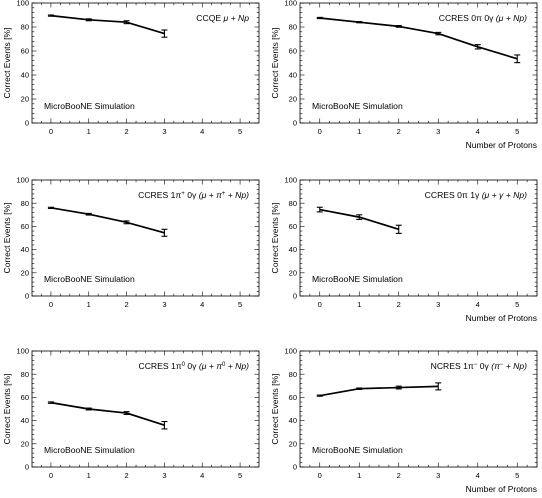 The width and height of the screenshot is (542, 498). Describe the element at coordinates (501, 145) in the screenshot. I see `x-axis-label: Number of Protons` at that location.